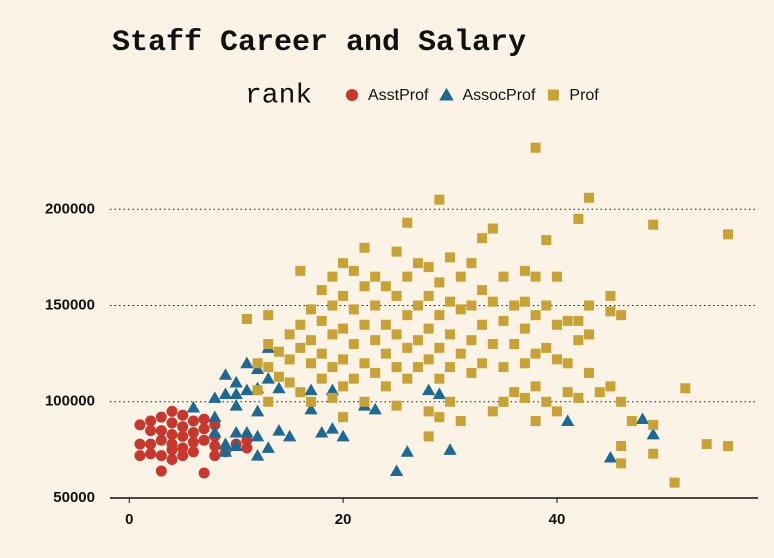  Describe the element at coordinates (446, 94) in the screenshot. I see `legend-marker` at that location.